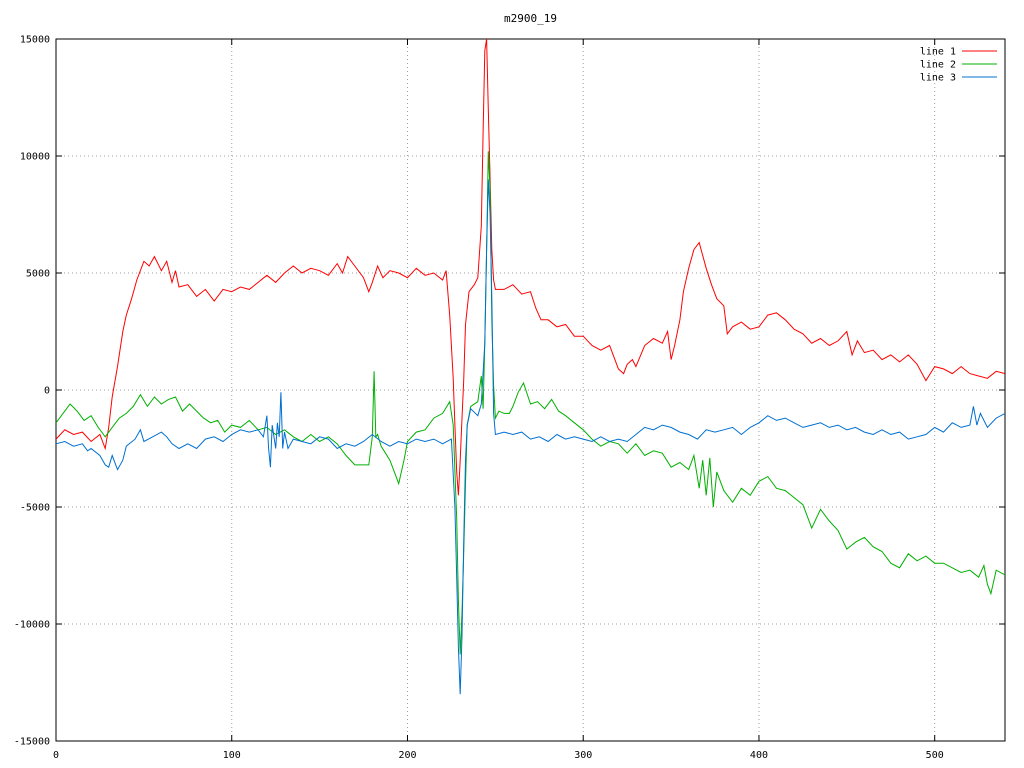 The height and width of the screenshot is (768, 1024). I want to click on x-tick-label: 300, so click(583, 755).